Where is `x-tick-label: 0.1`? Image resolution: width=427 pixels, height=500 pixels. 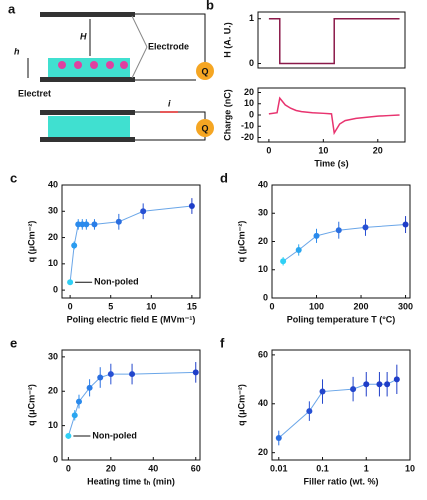 x-tick-label: 0.1 is located at coordinates (322, 468).